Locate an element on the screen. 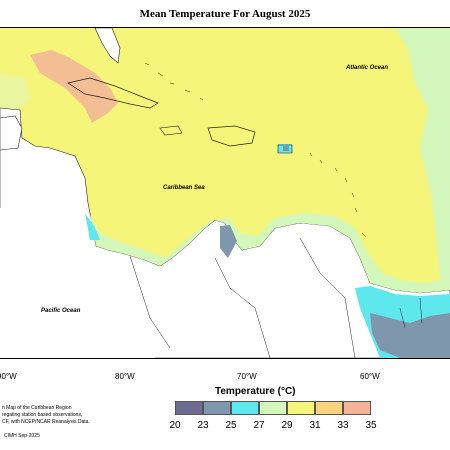  description-line: CF, with NCEP/NCAR Reanalysis Data. is located at coordinates (46, 422).